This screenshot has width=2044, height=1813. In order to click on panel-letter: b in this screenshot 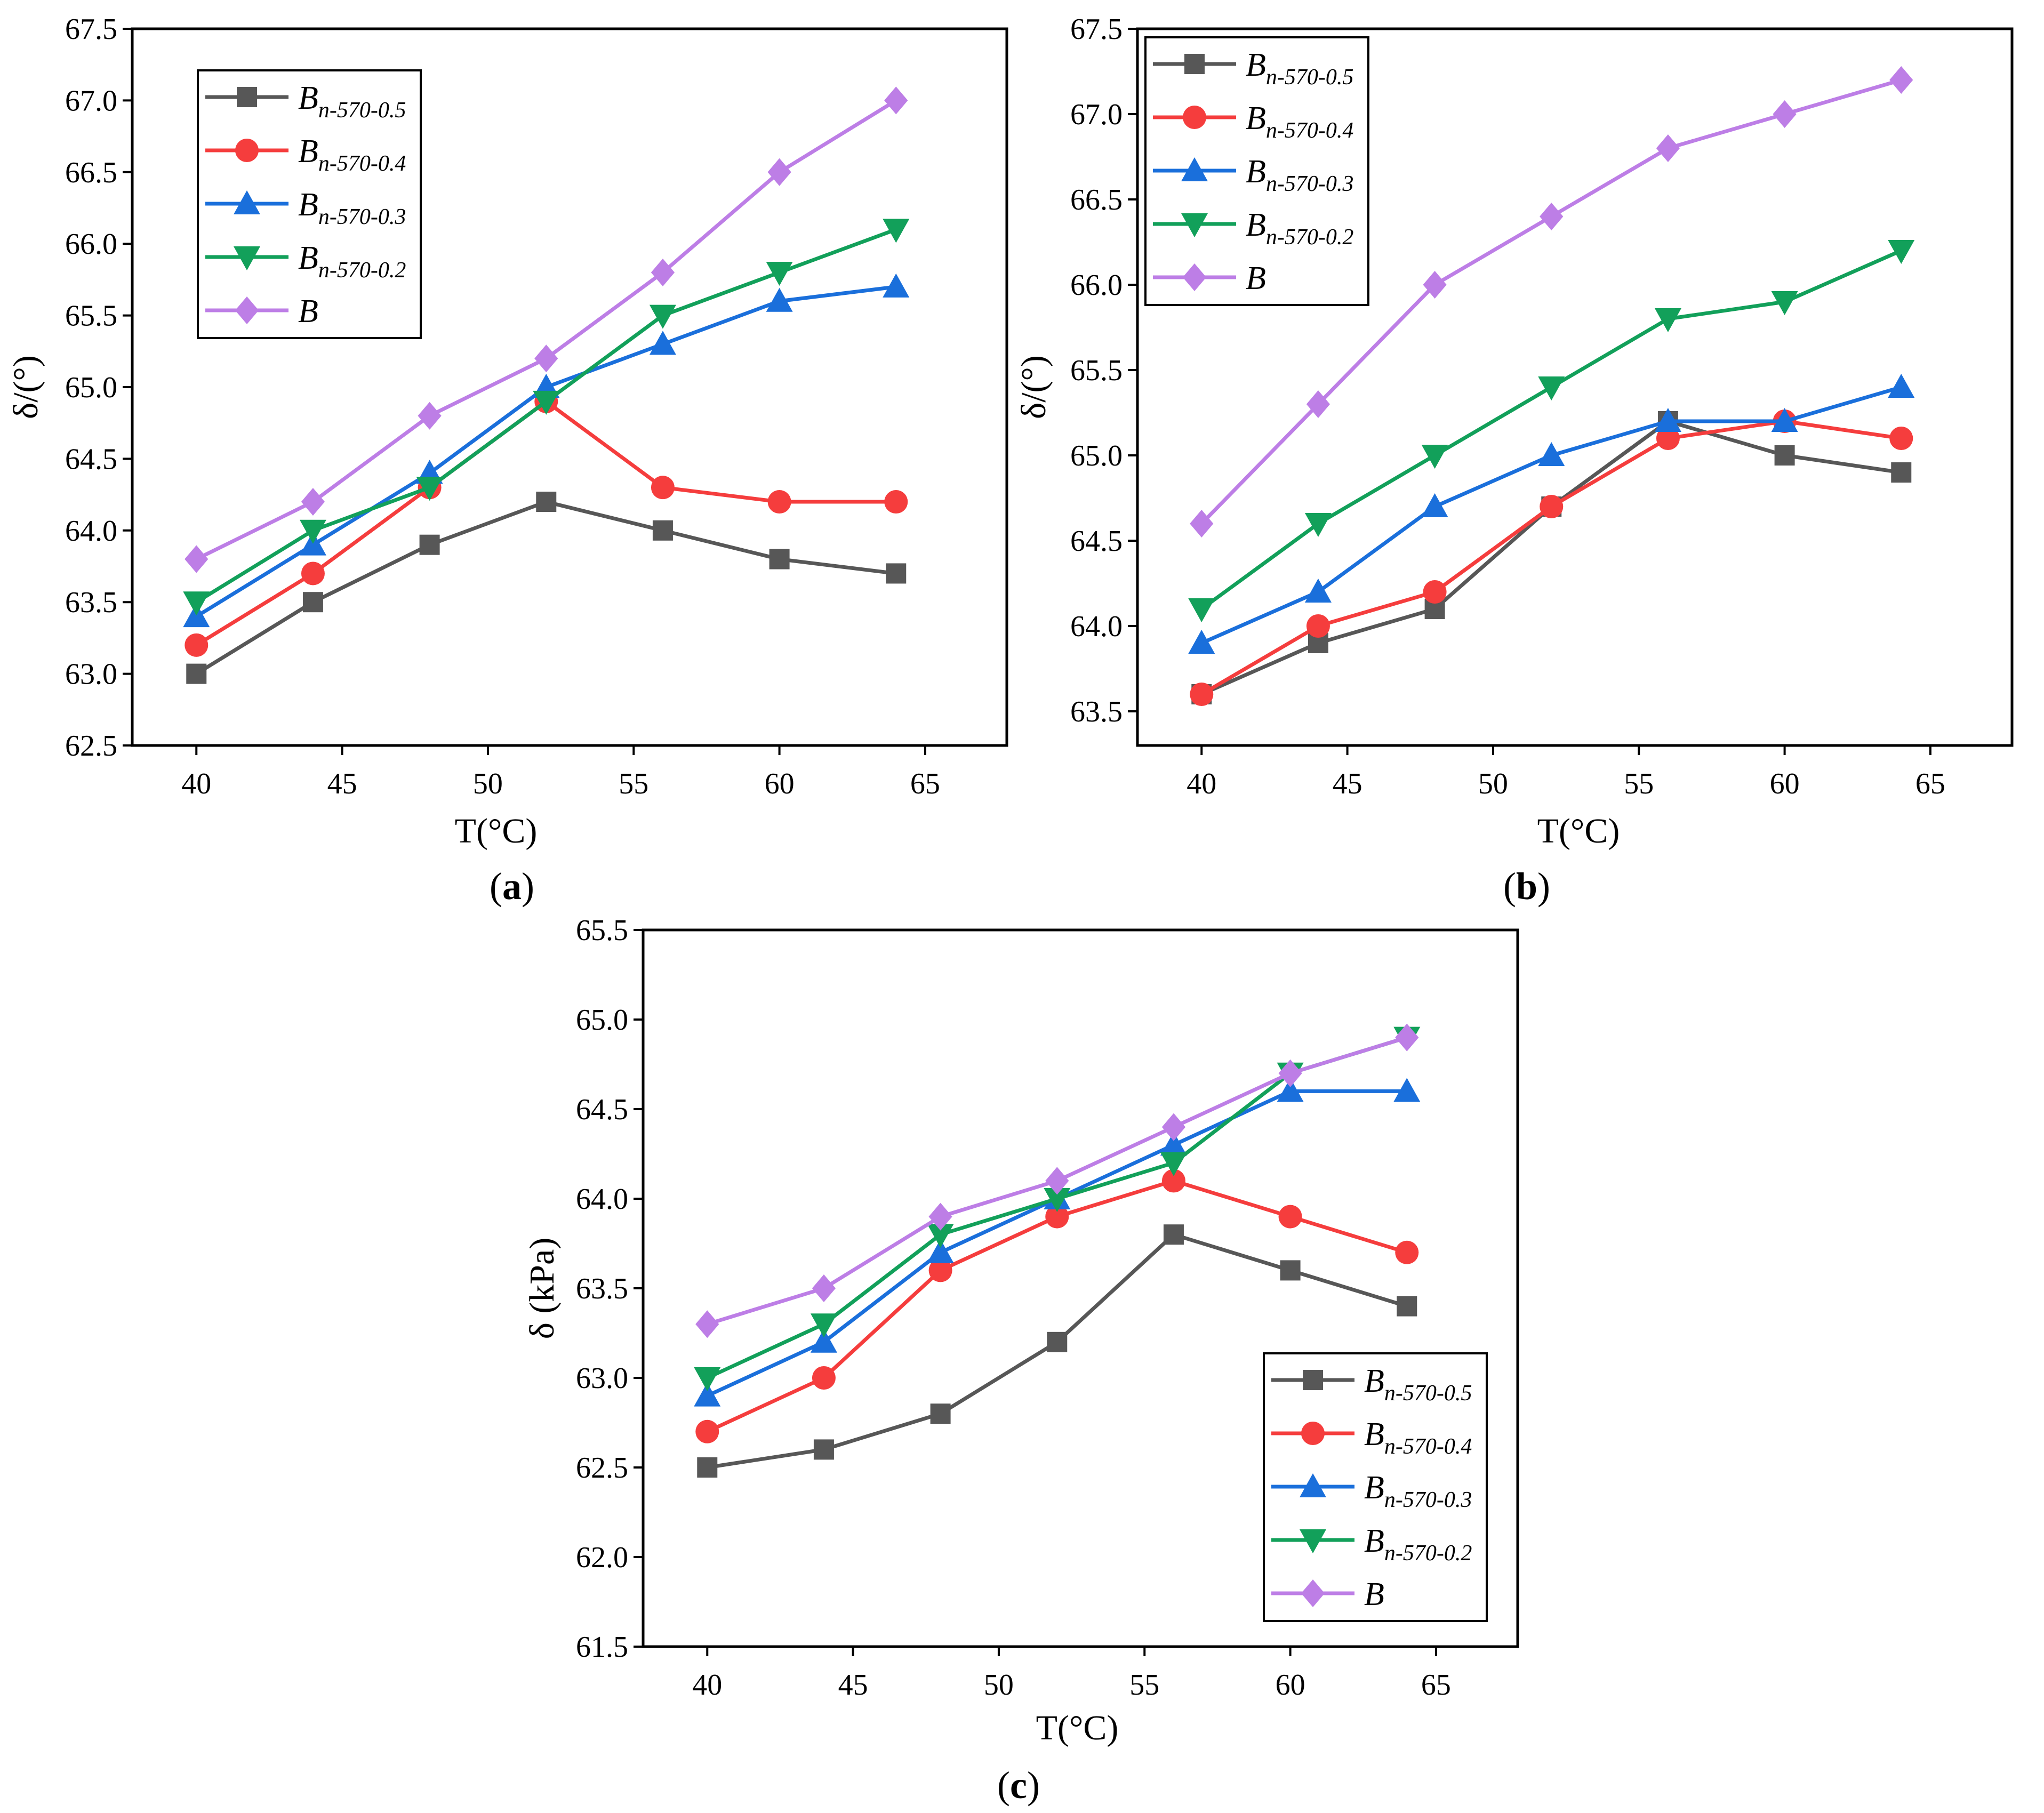, I will do `click(1526, 886)`.